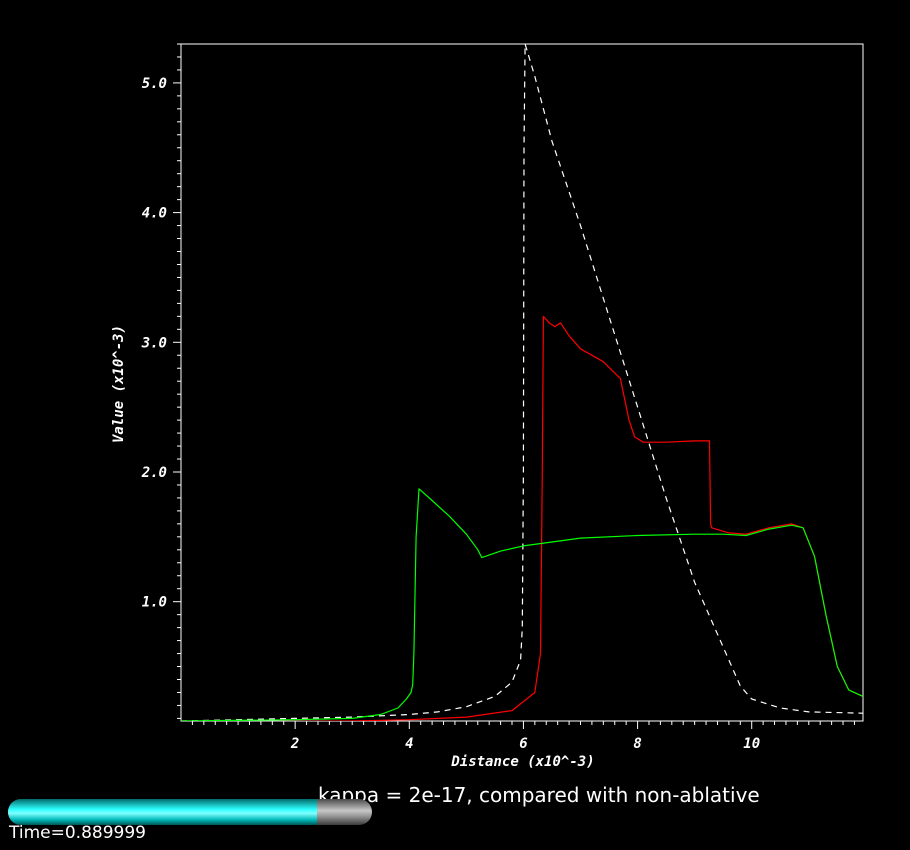 The height and width of the screenshot is (850, 910). Describe the element at coordinates (154, 84) in the screenshot. I see `y-tick-label: 5.0` at that location.